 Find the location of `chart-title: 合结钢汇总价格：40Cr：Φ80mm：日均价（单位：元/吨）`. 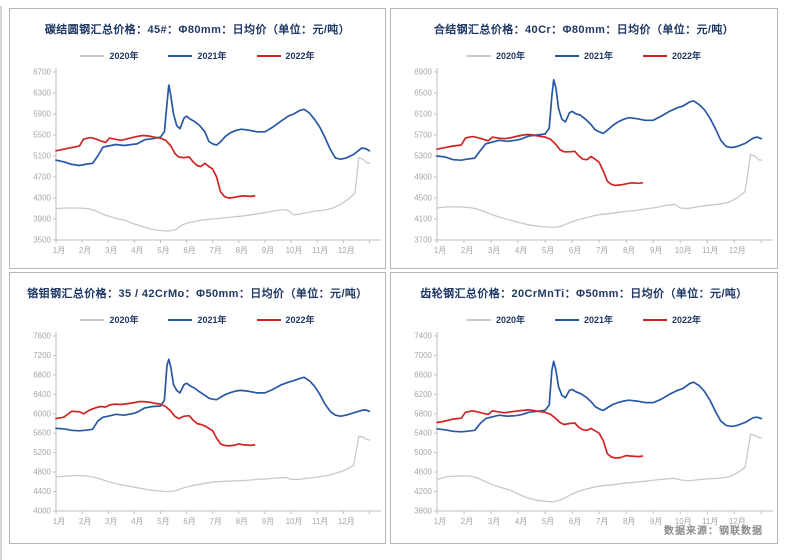

chart-title: 合结钢汇总价格：40Cr：Φ80mm：日均价（单位：元/吨） is located at coordinates (584, 30).